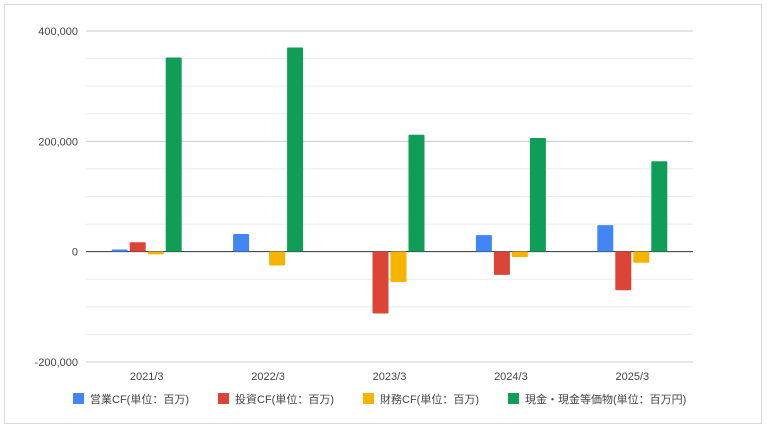 The image size is (768, 430). I want to click on x-tick-label: 2025/3, so click(632, 377).